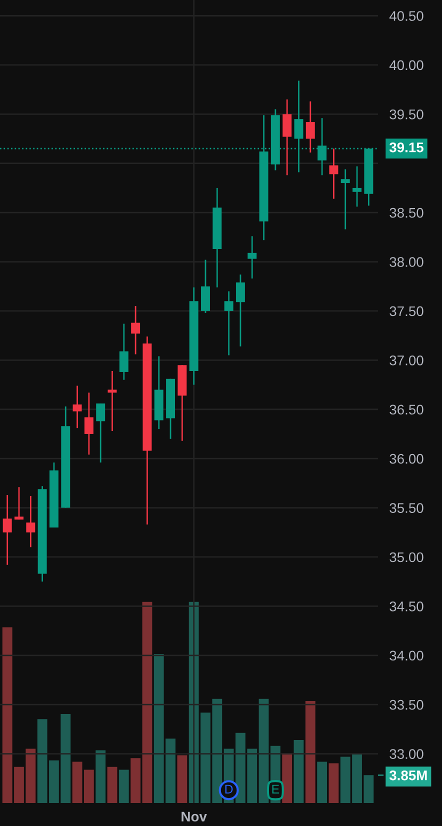 Image resolution: width=442 pixels, height=826 pixels. I want to click on y-tick-label: 38.50, so click(407, 213).